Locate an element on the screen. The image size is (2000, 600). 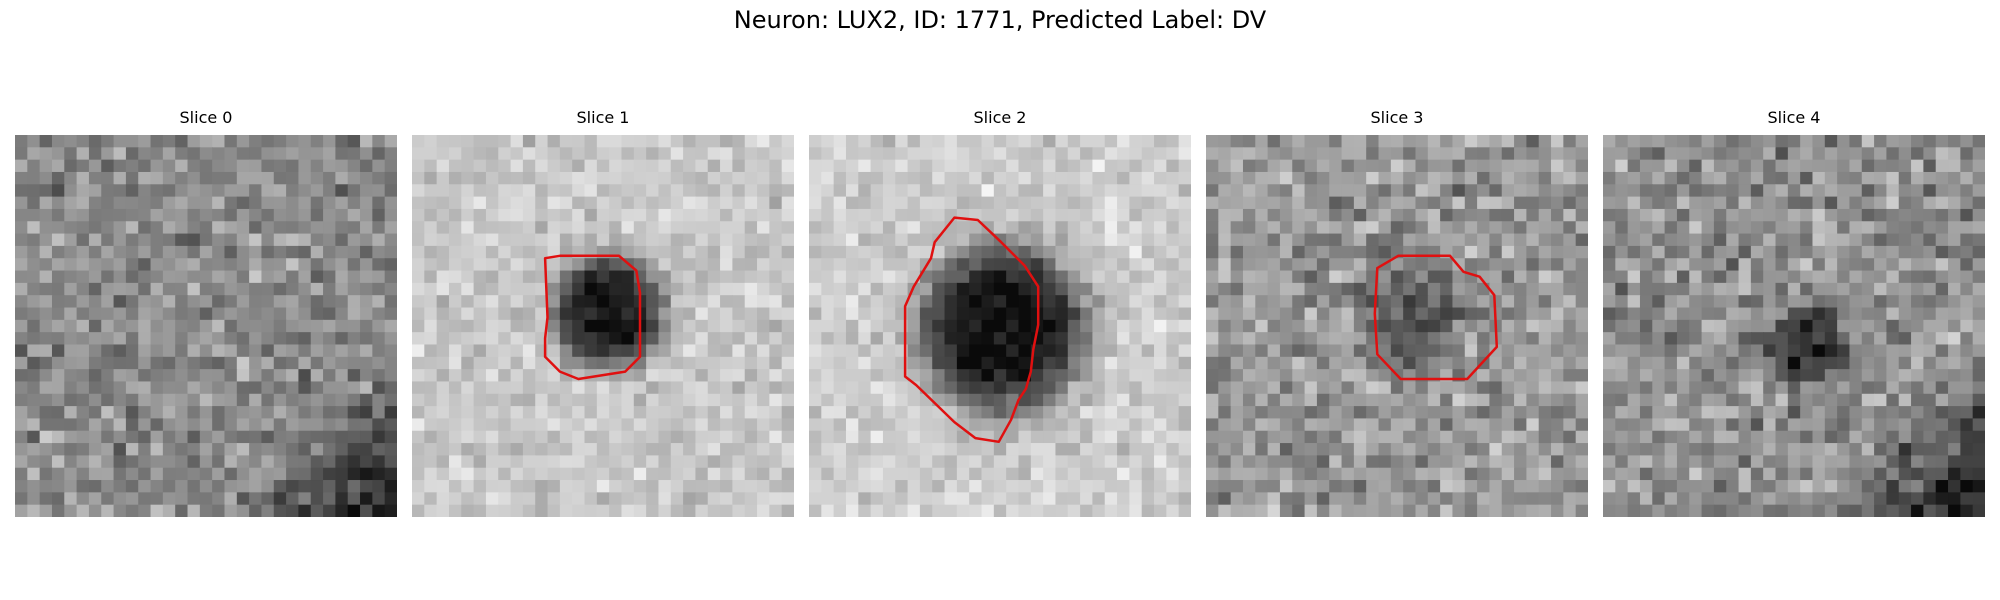
panel-title-slice-0: Slice 0 is located at coordinates (206, 117).